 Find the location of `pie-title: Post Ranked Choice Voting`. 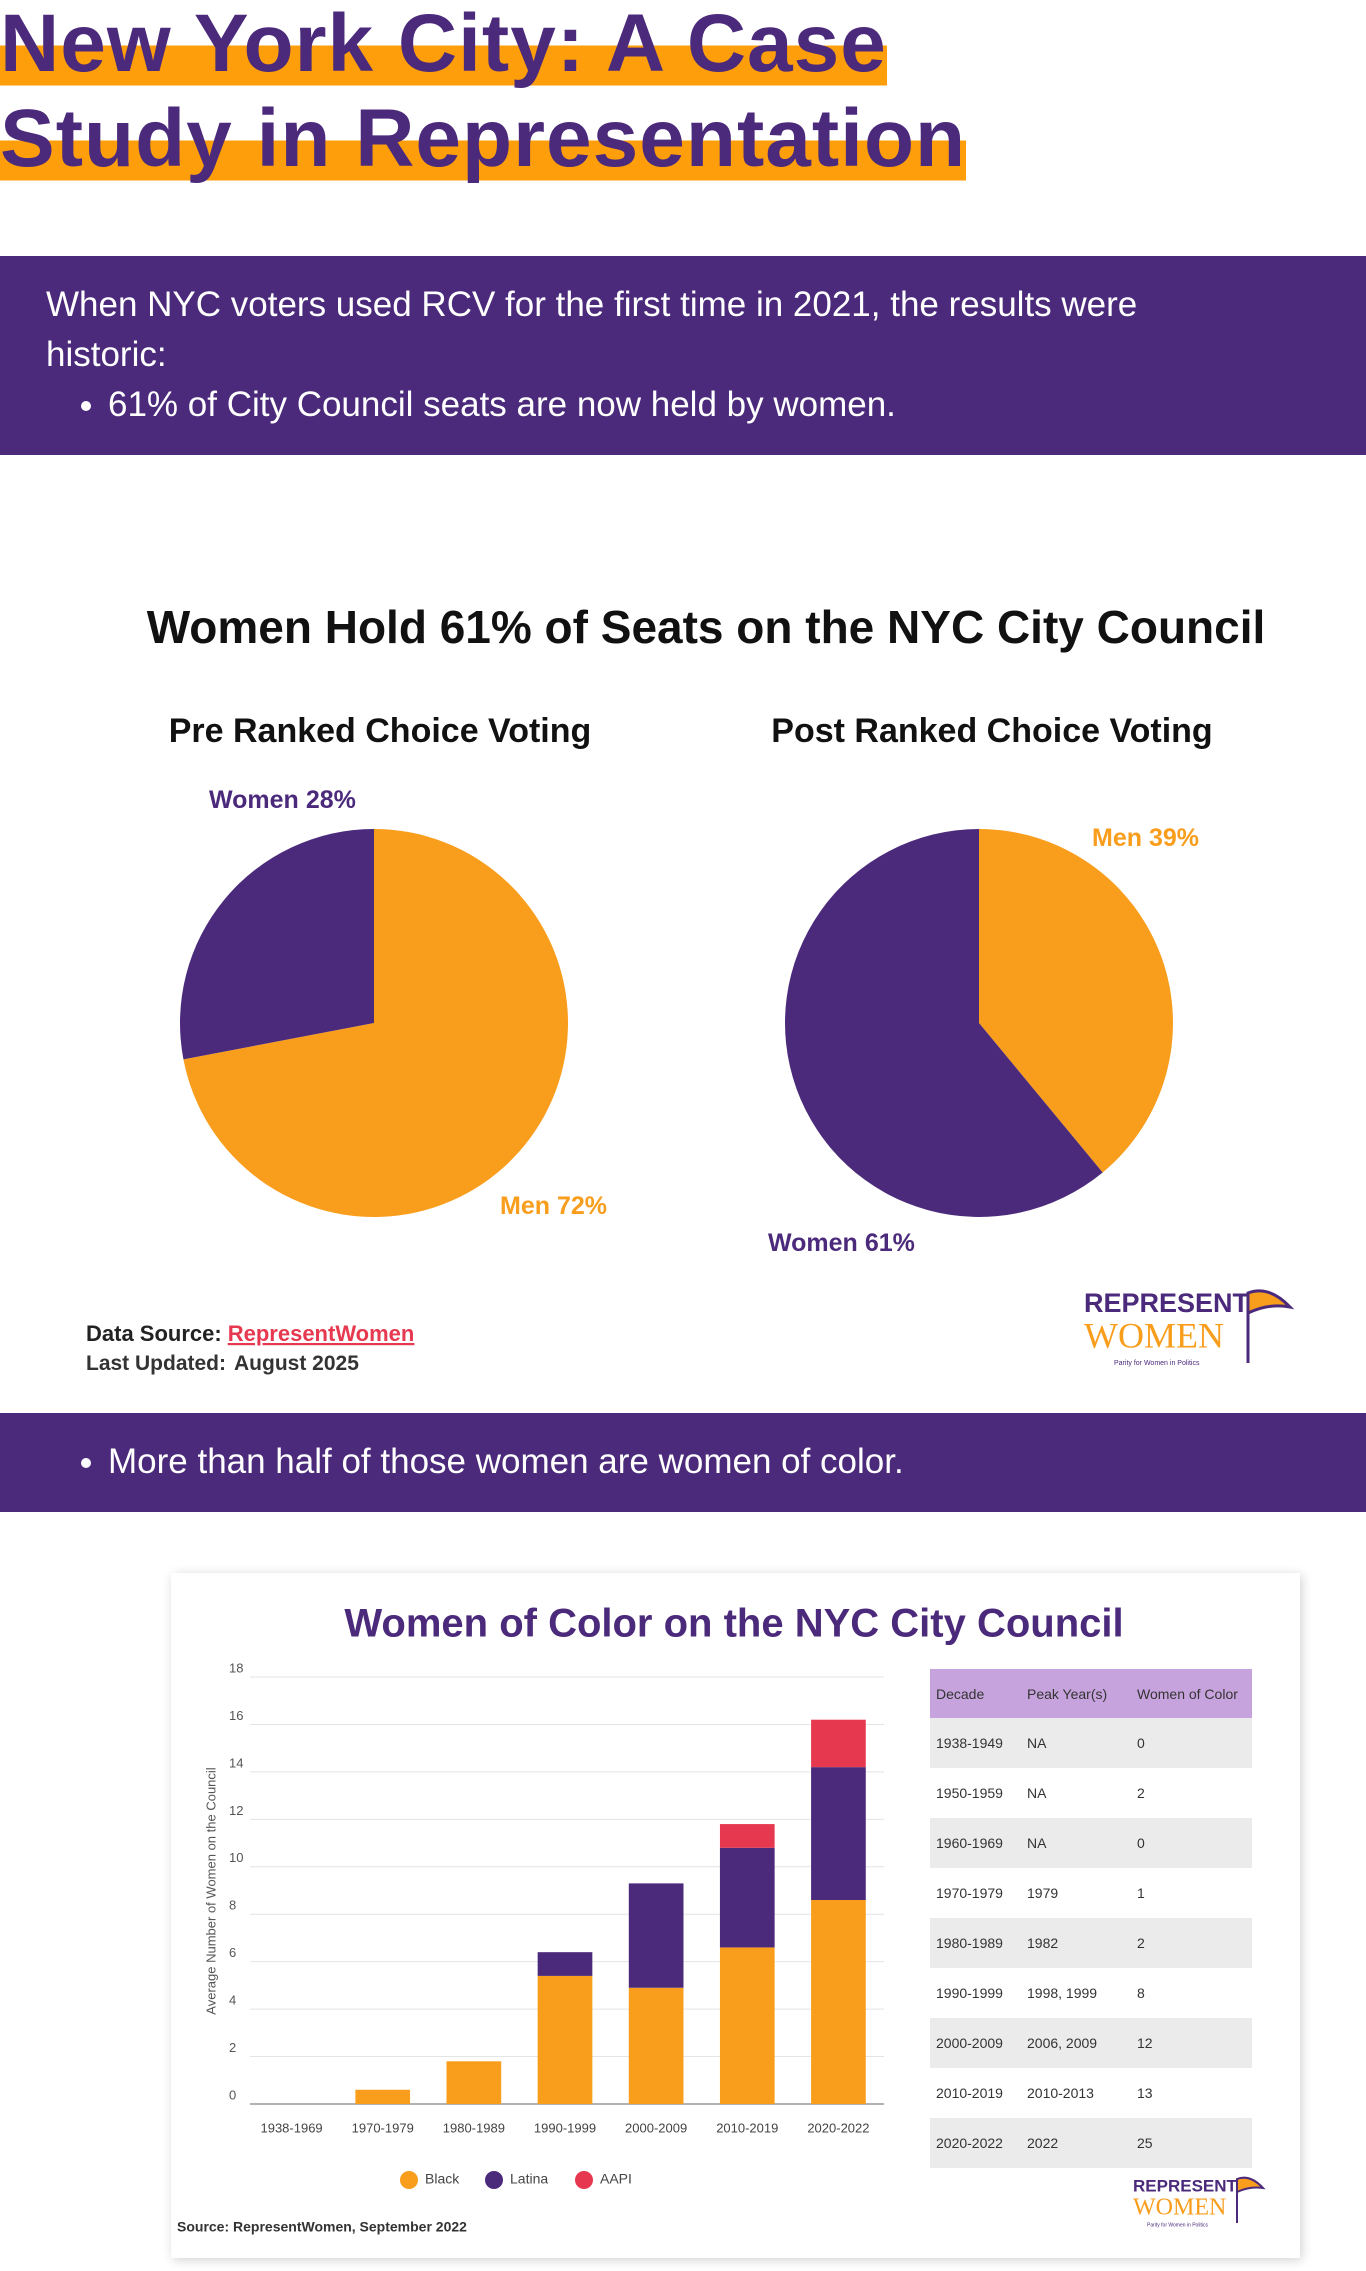

pie-title: Post Ranked Choice Voting is located at coordinates (991, 731).